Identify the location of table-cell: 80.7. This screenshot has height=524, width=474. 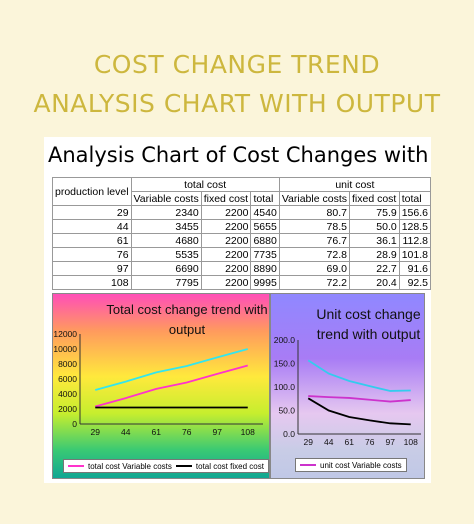
(314, 212).